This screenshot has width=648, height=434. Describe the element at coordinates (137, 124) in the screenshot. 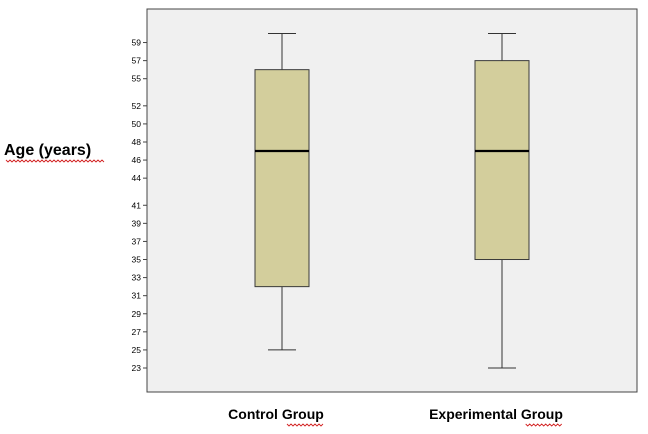

I see `y-tick-label-50: 50` at that location.